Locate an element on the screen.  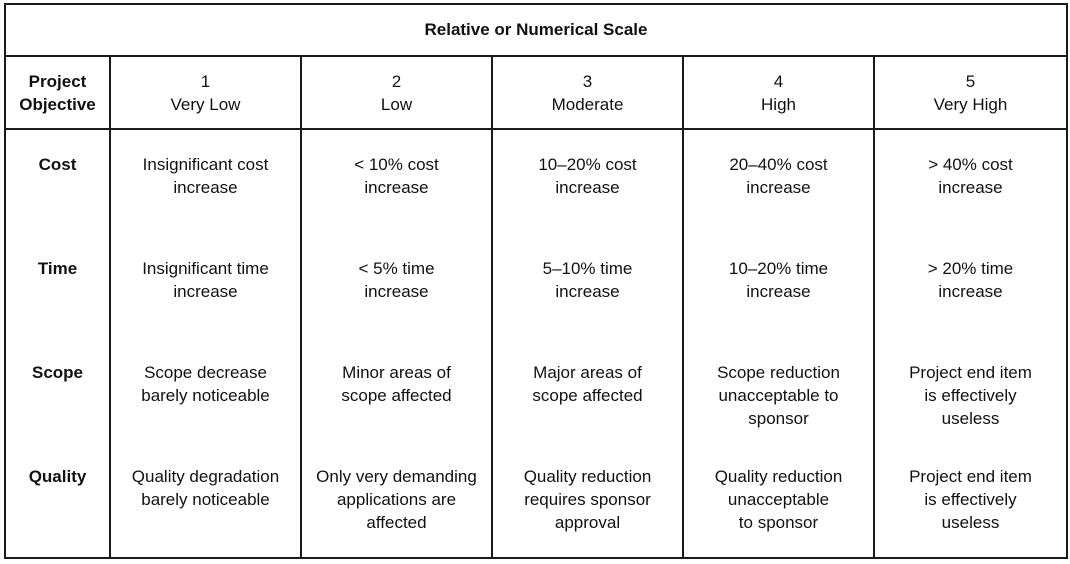
time-level-4-cell: 10–20% time increase is located at coordinates (779, 286).